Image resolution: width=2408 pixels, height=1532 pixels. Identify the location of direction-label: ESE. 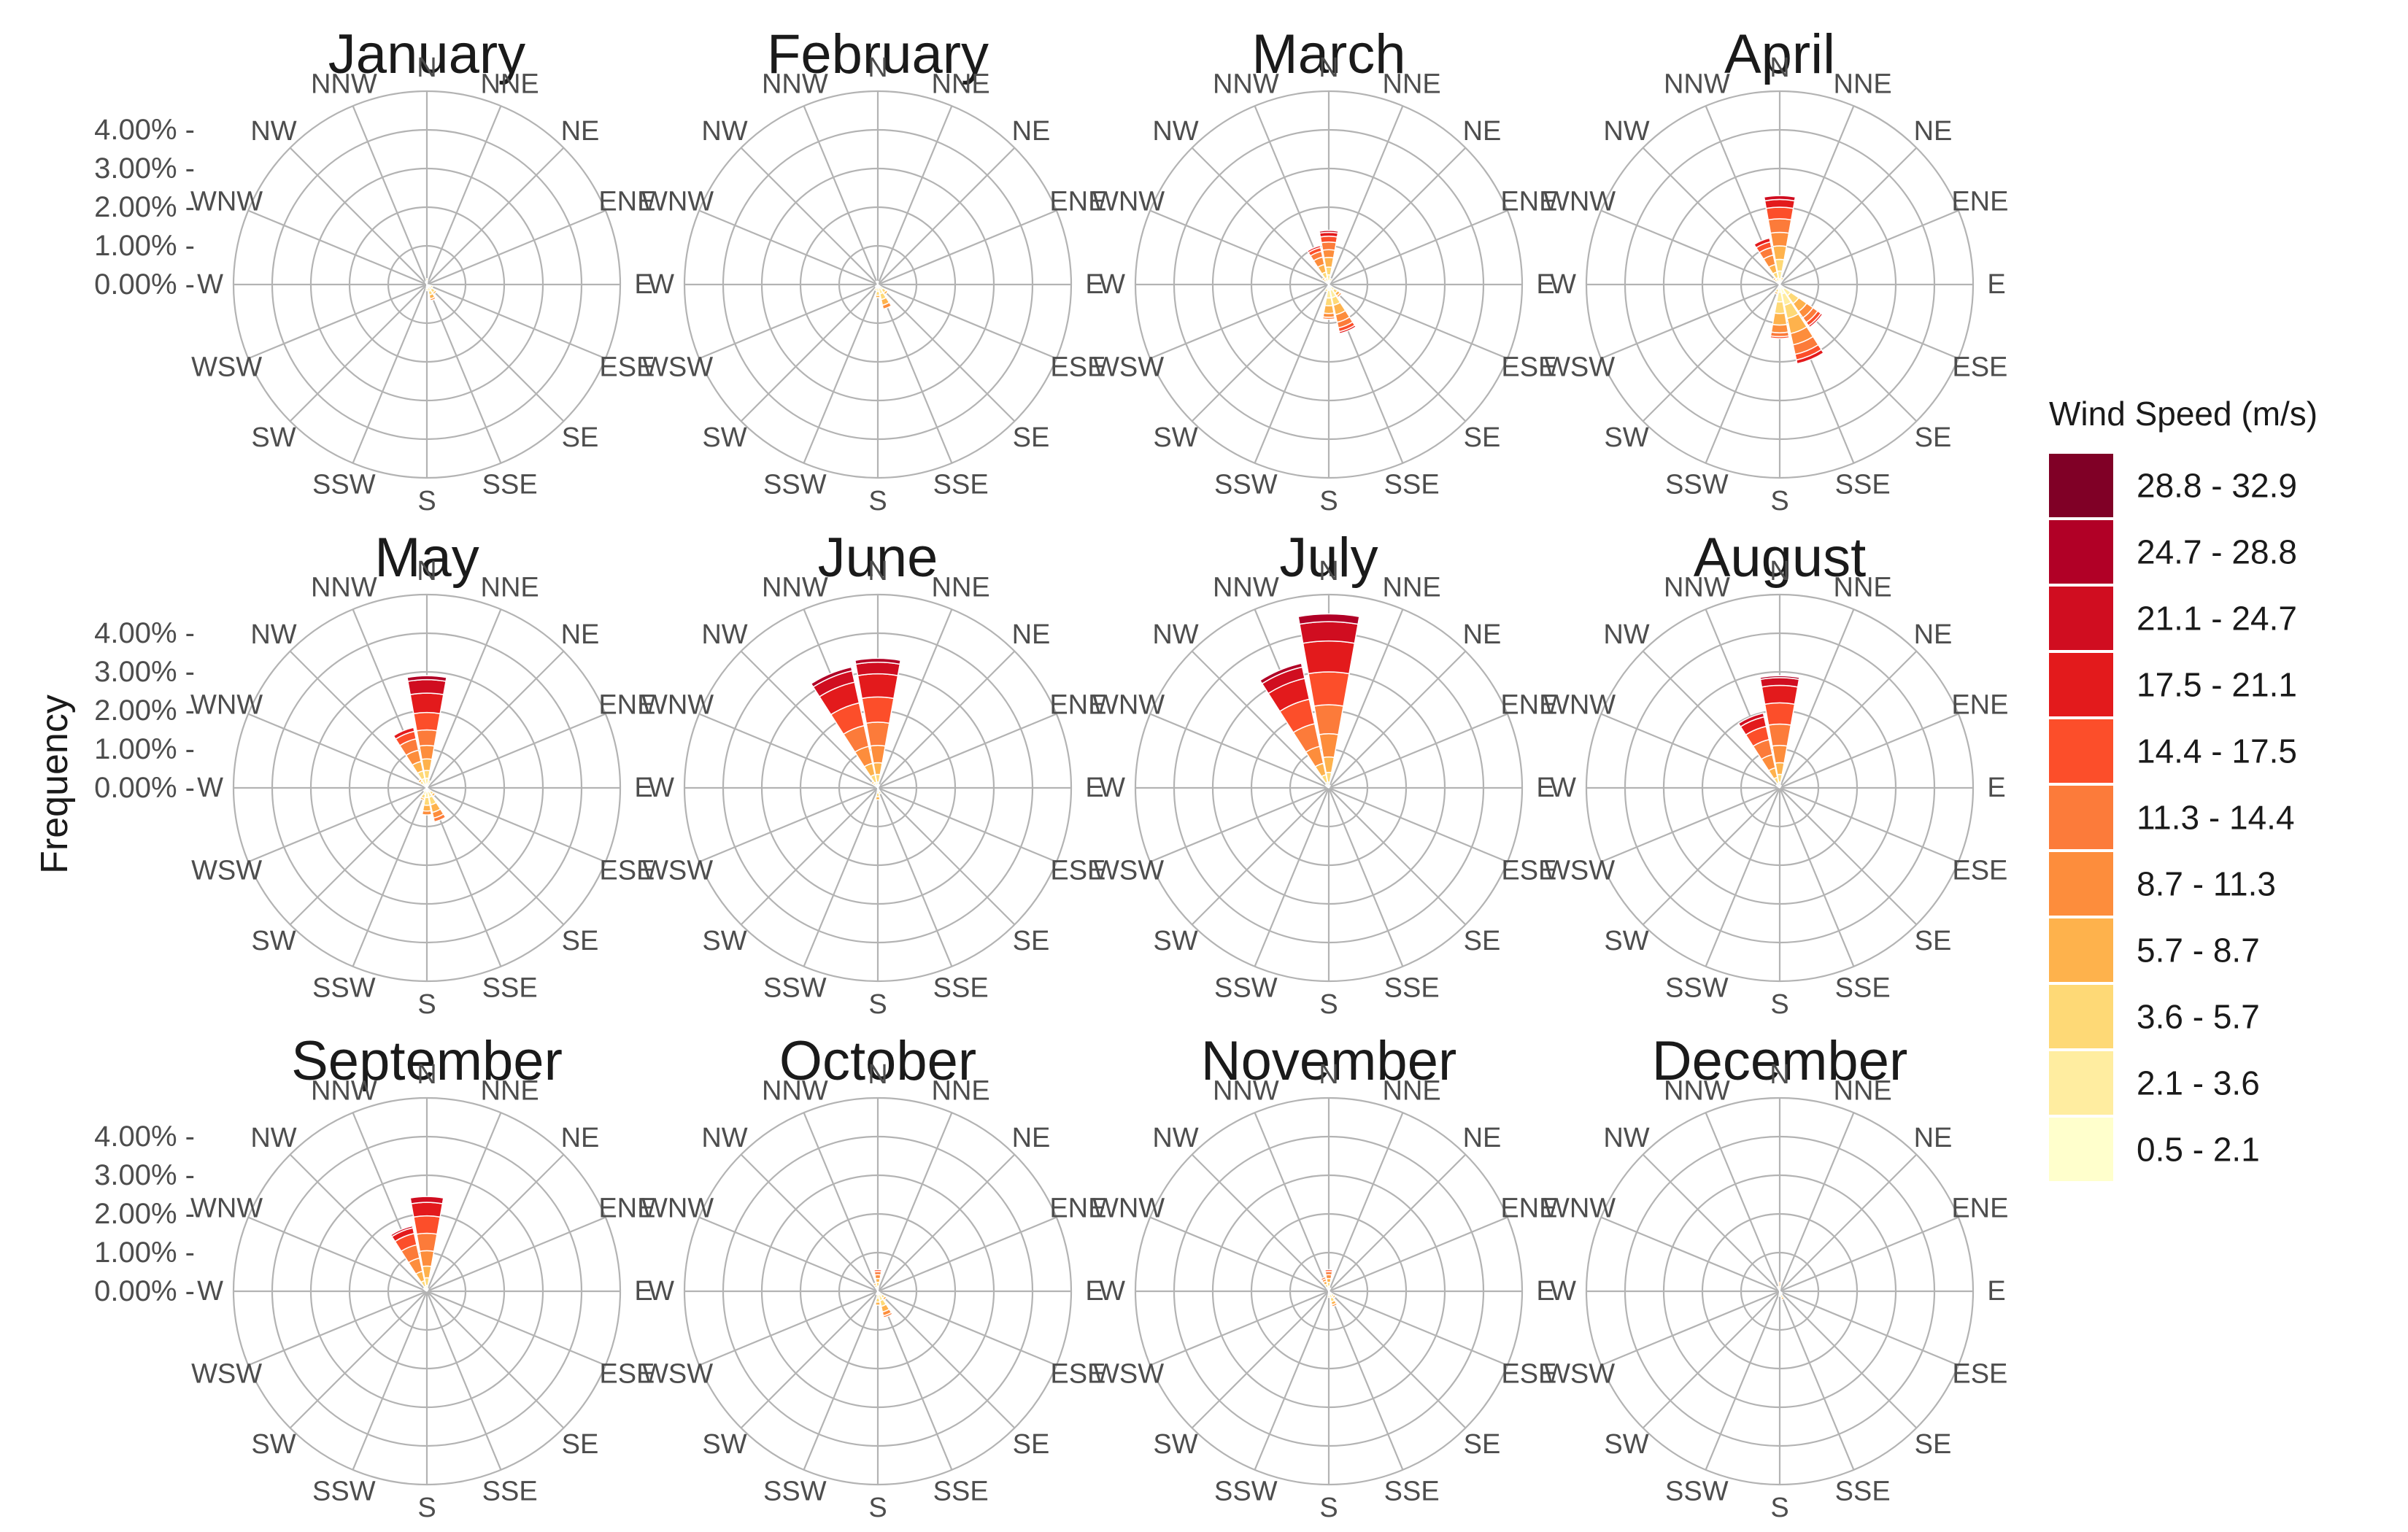
(627, 1375).